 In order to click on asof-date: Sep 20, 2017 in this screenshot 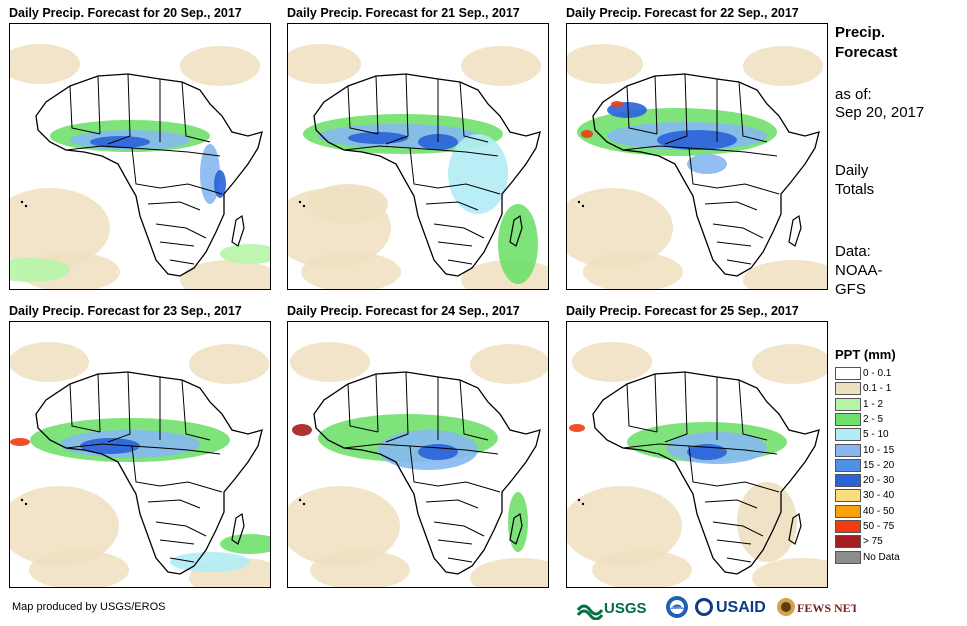, I will do `click(880, 112)`.